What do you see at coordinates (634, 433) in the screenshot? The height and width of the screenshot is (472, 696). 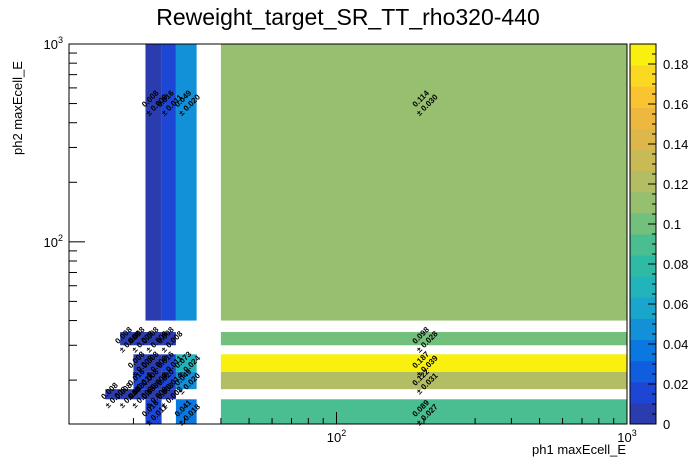 I see `x-tick-label-exponent: 3` at bounding box center [634, 433].